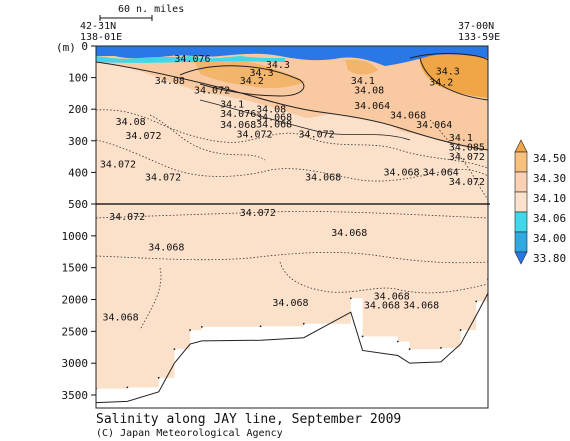 The width and height of the screenshot is (570, 441). Describe the element at coordinates (75, 268) in the screenshot. I see `y-tick-label: 1500` at that location.